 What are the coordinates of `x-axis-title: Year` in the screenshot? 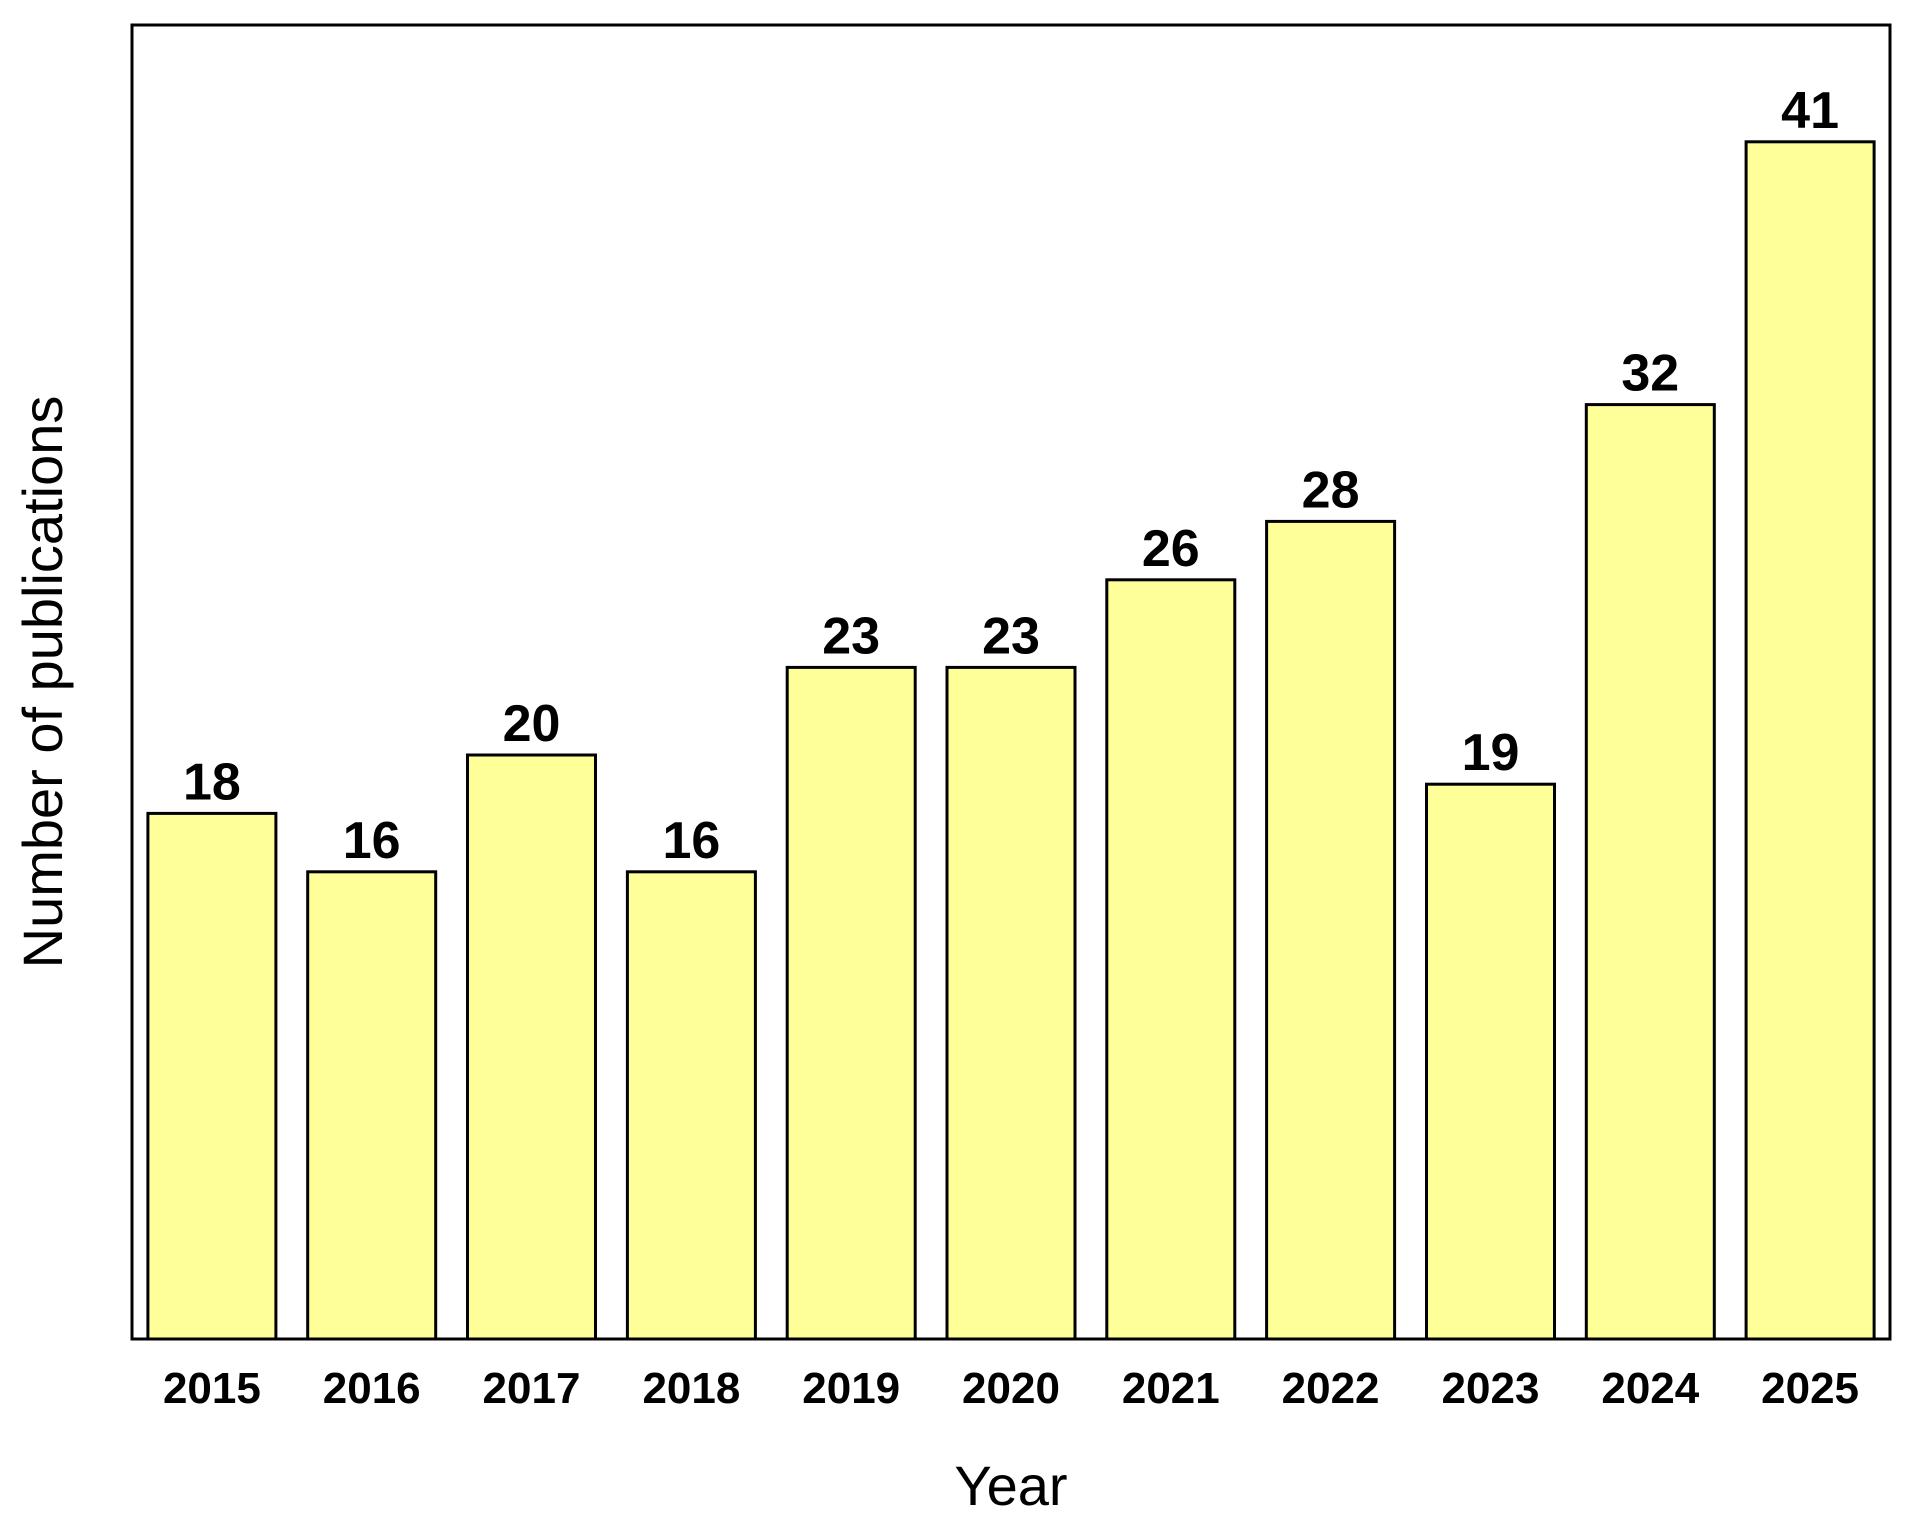 It's located at (1010, 1485).